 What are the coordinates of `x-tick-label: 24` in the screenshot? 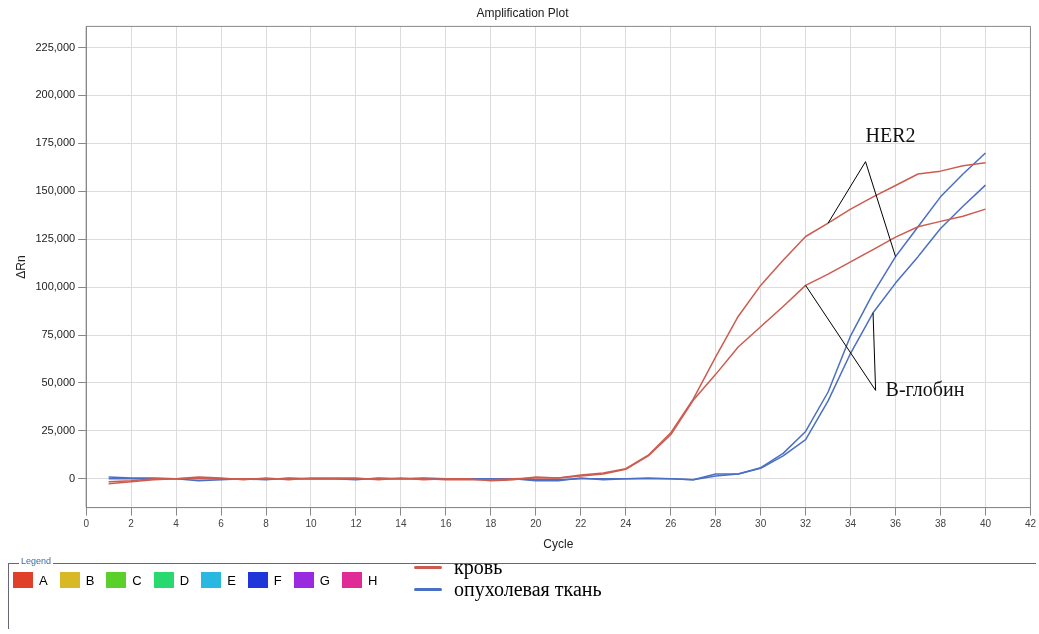 It's located at (626, 524).